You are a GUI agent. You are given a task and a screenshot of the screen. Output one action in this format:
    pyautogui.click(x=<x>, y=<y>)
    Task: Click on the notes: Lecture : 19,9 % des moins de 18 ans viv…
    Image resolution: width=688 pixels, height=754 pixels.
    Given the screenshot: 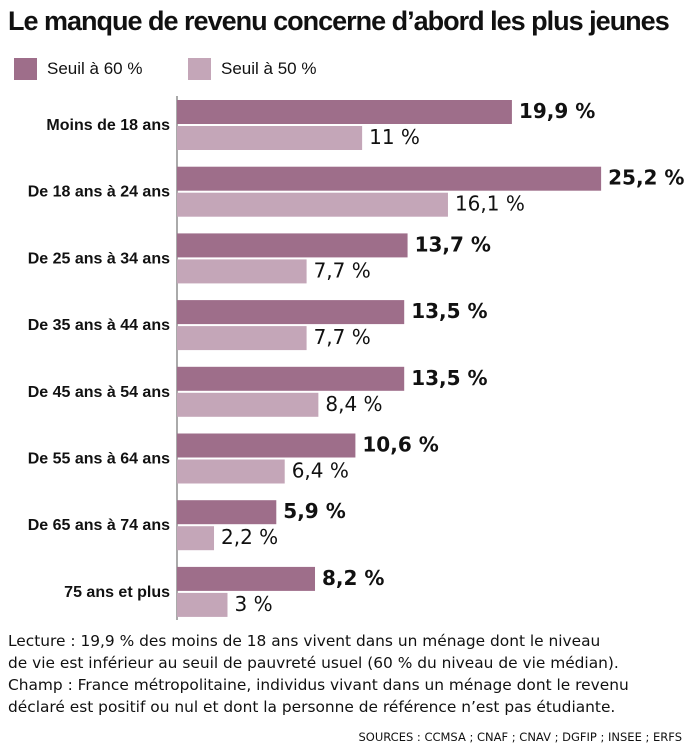 What is the action you would take?
    pyautogui.click(x=346, y=674)
    